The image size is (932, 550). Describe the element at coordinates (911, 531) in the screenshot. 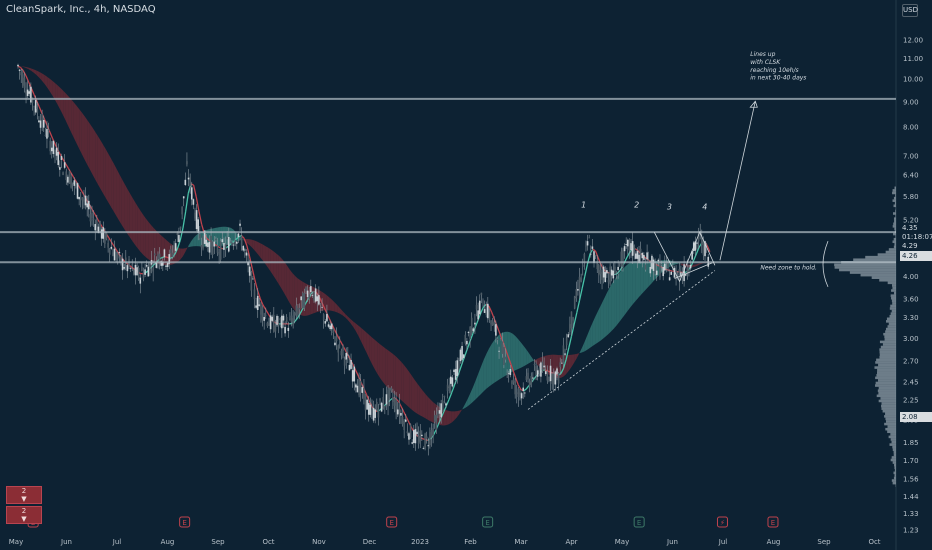

I see `y-tick-label: 1.23` at that location.